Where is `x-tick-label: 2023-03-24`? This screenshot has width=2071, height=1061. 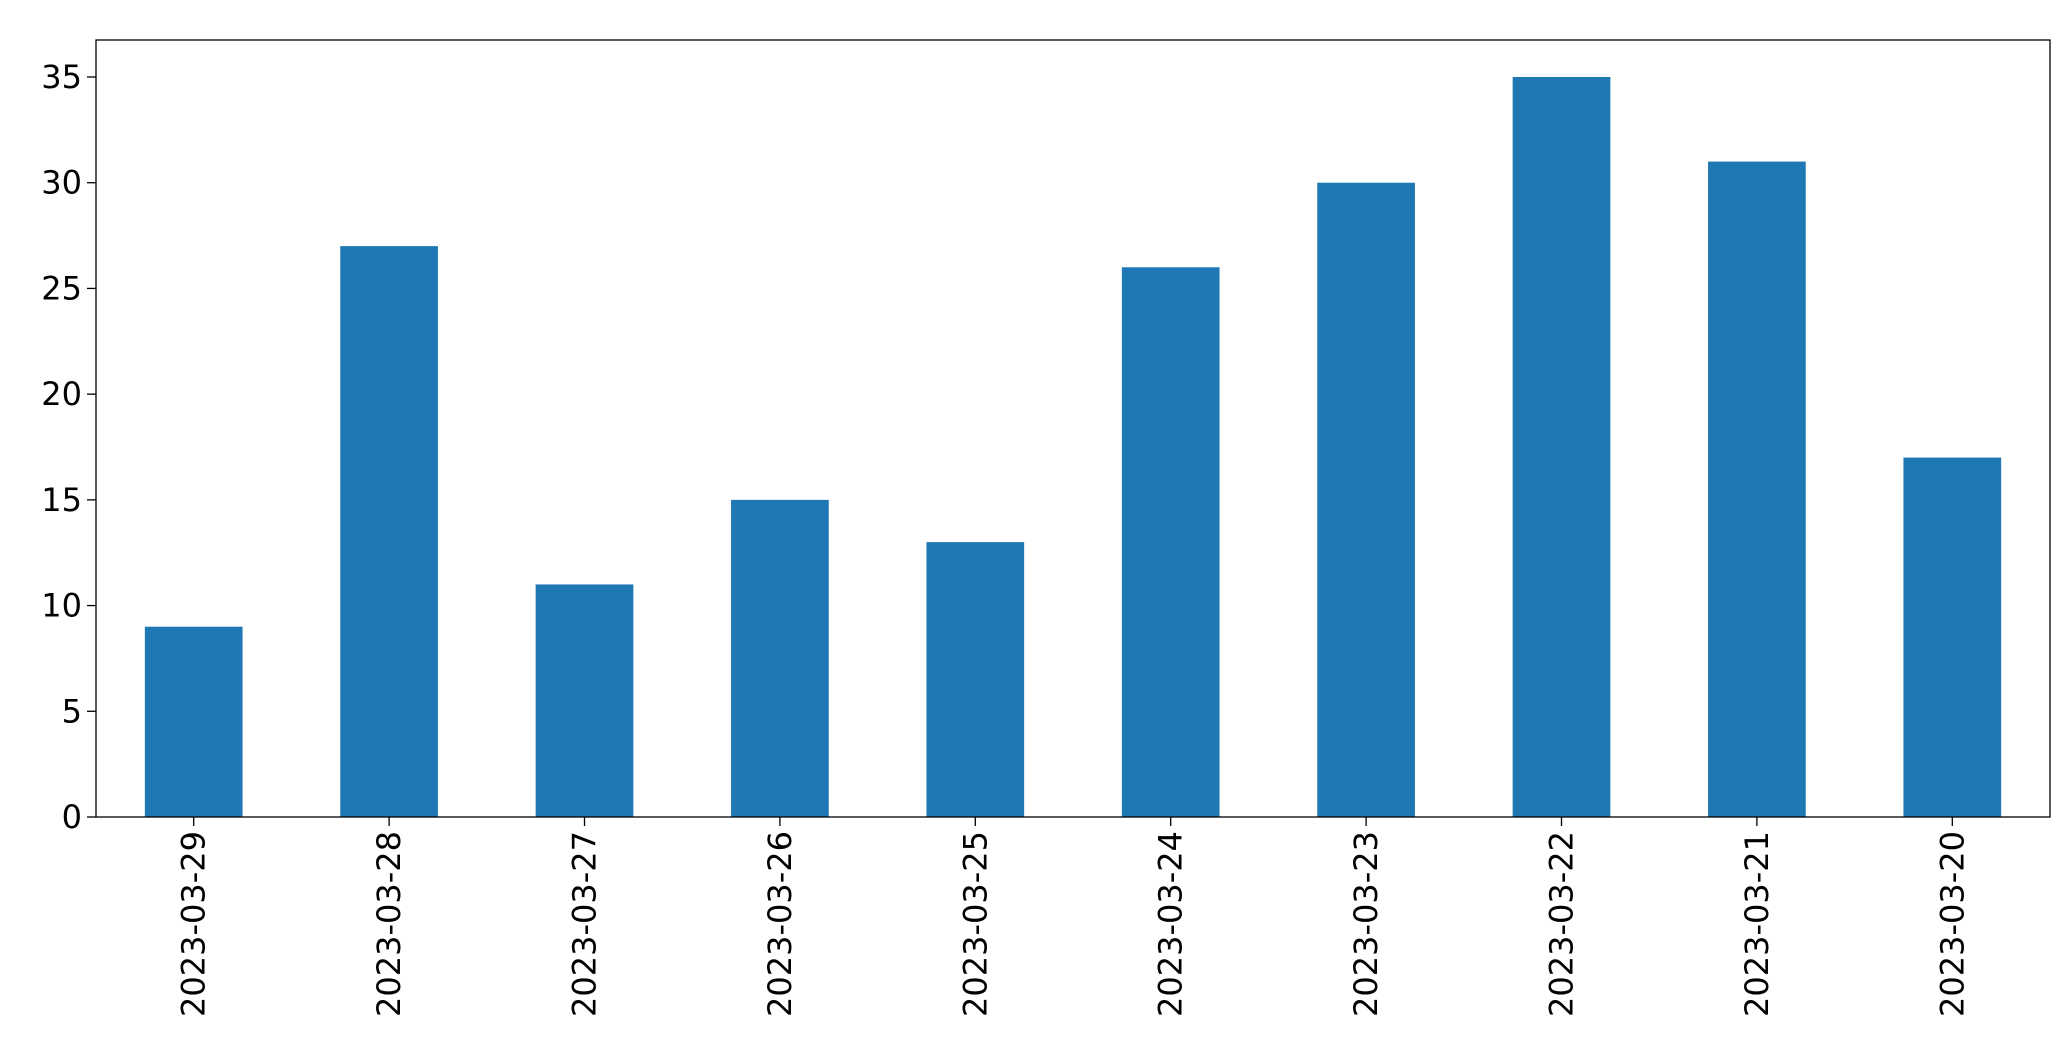 x-tick-label: 2023-03-24 is located at coordinates (1171, 924).